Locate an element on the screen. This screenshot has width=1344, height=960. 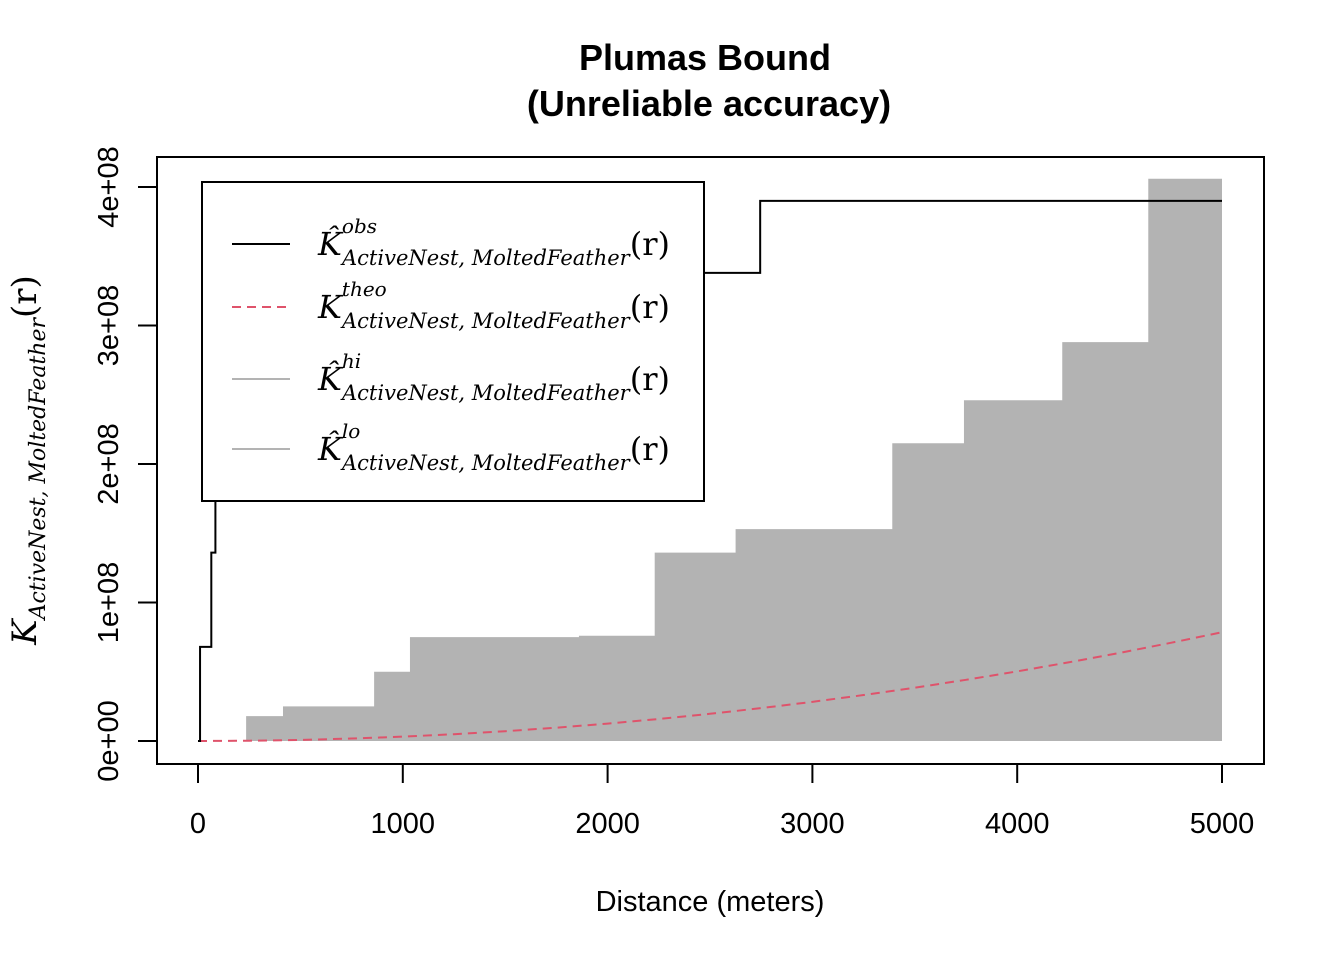
y-tick-label: 0e+00 is located at coordinates (109, 740).